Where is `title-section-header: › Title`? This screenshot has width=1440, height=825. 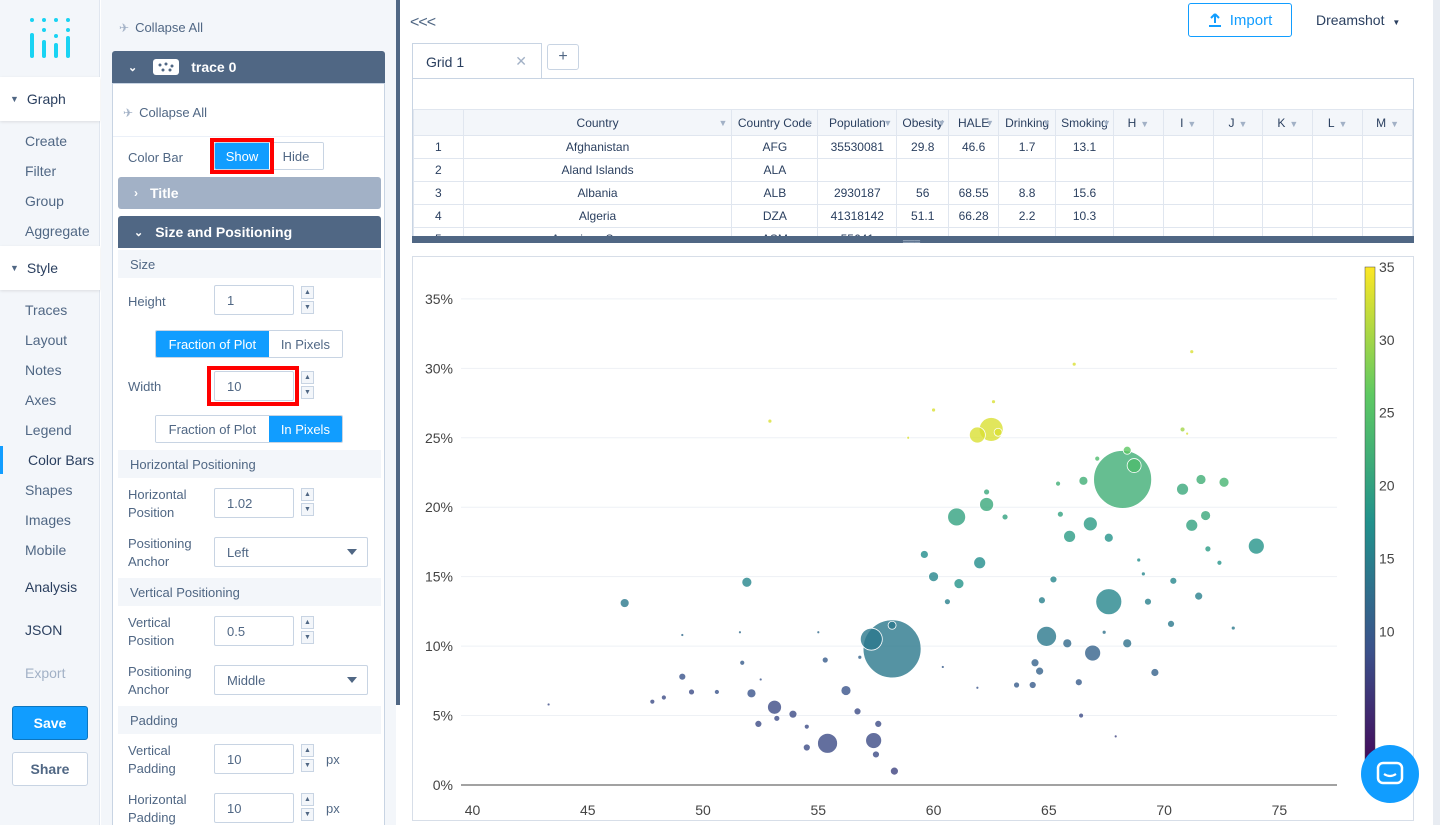
title-section-header: › Title is located at coordinates (249, 193).